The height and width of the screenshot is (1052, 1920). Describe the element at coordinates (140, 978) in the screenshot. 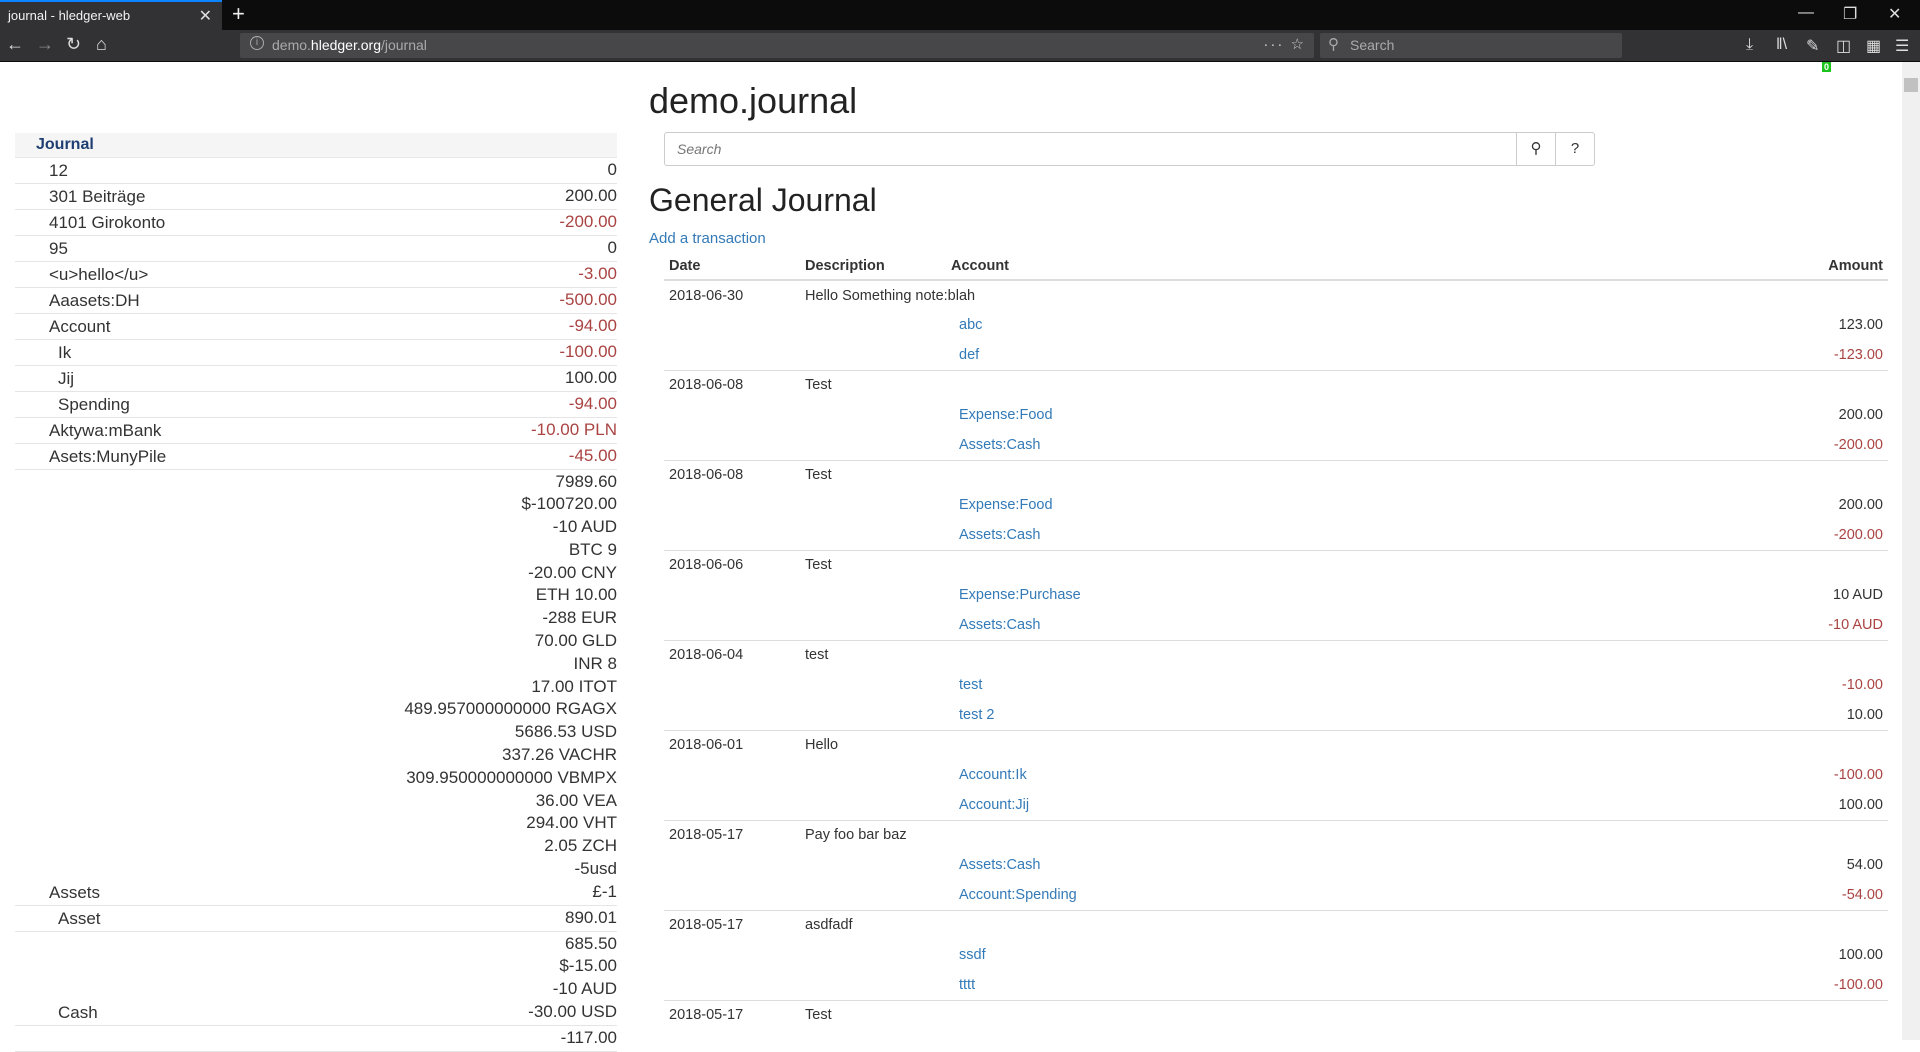

I see `account-name: Cash` at that location.